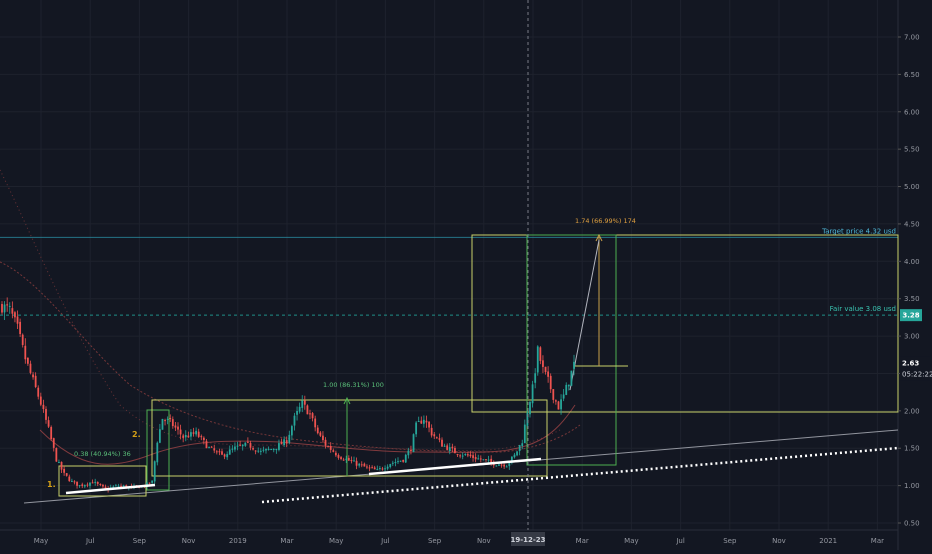 This screenshot has width=932, height=554. Describe the element at coordinates (912, 38) in the screenshot. I see `y-tick-label: 7.00` at that location.